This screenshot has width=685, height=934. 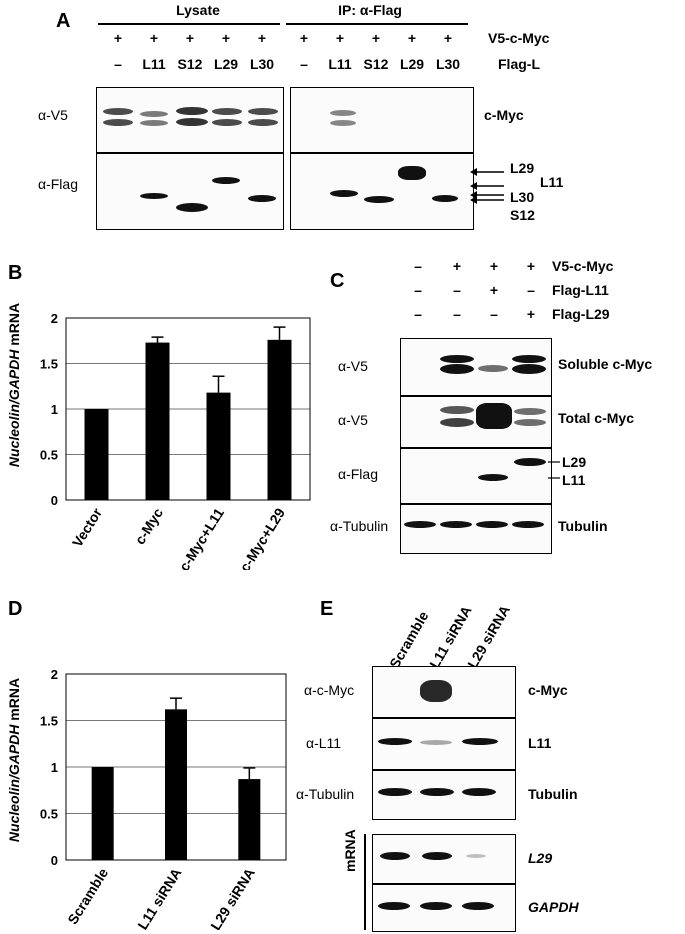 I want to click on panel-d-ylabel-italic: Nucleolin/GAPDH, so click(x=14, y=783).